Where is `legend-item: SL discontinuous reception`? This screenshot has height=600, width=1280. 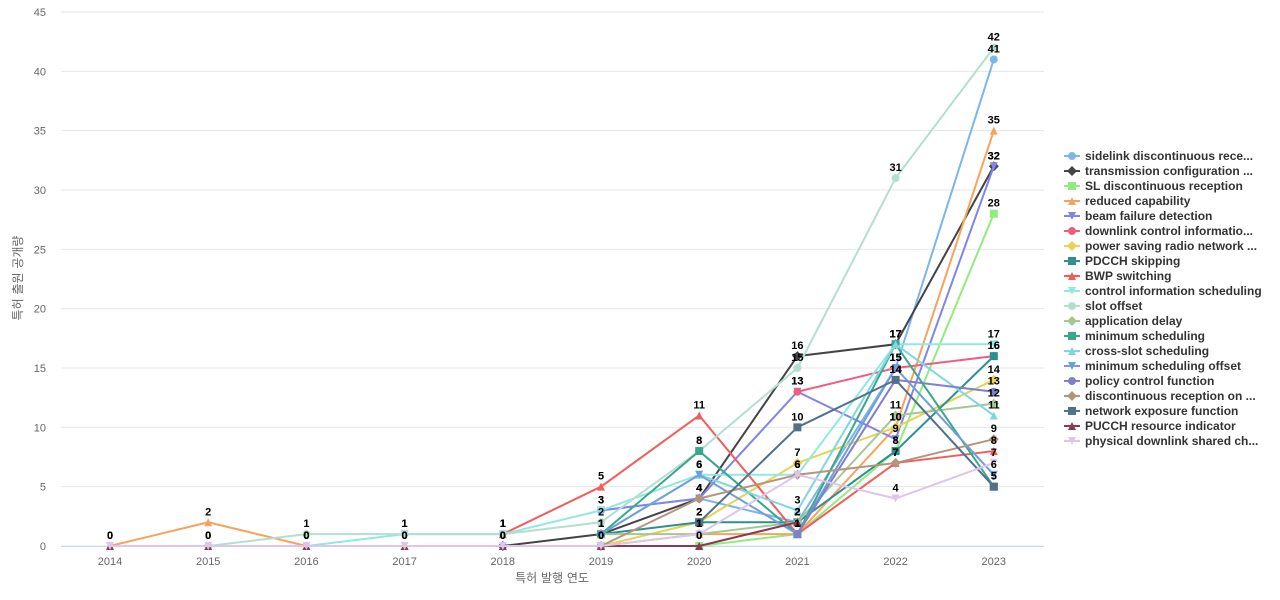 legend-item: SL discontinuous reception is located at coordinates (1153, 186).